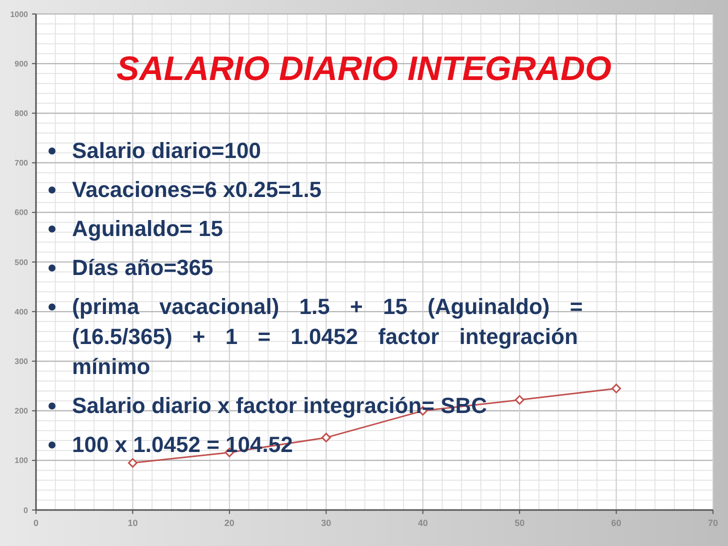 The height and width of the screenshot is (546, 728). I want to click on y-tick-label: 100, so click(21, 461).